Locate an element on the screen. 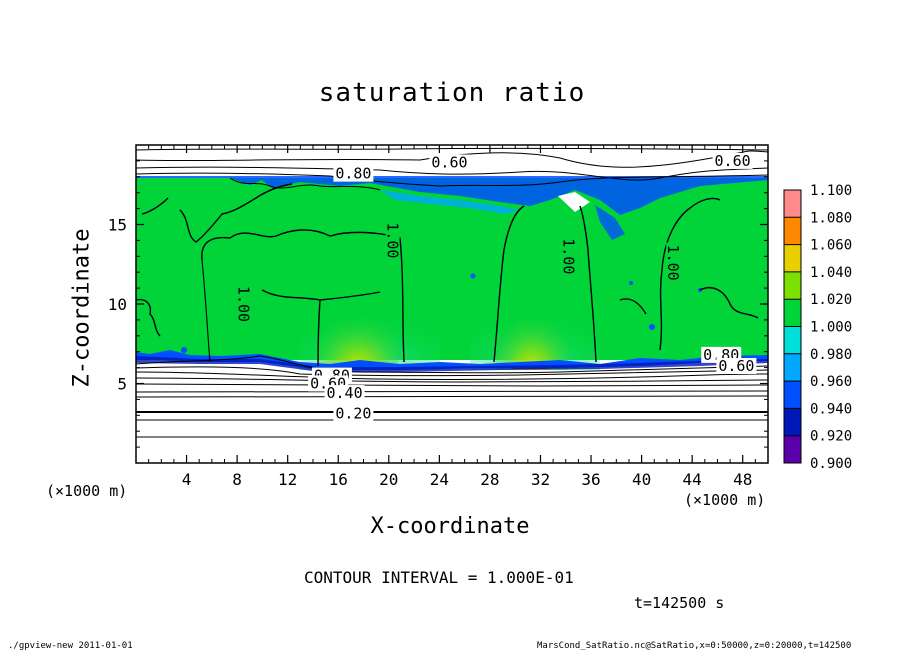  footer-left: ./gpview-new 2011-01-01 is located at coordinates (70, 646).